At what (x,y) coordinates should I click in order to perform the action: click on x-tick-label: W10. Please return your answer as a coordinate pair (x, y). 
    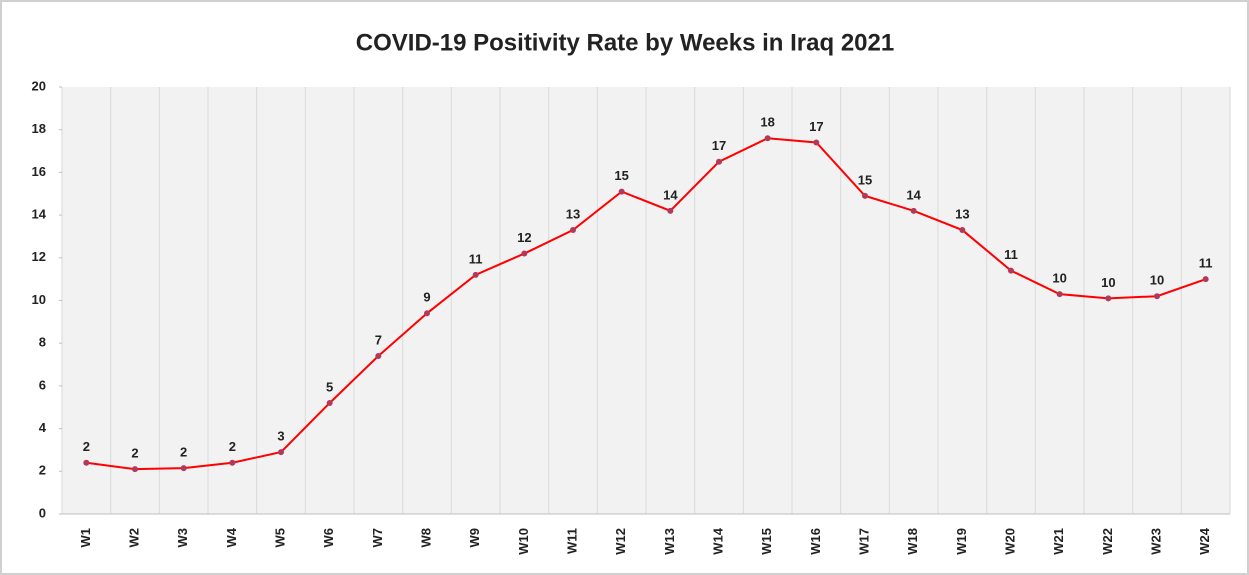
    Looking at the image, I should click on (523, 541).